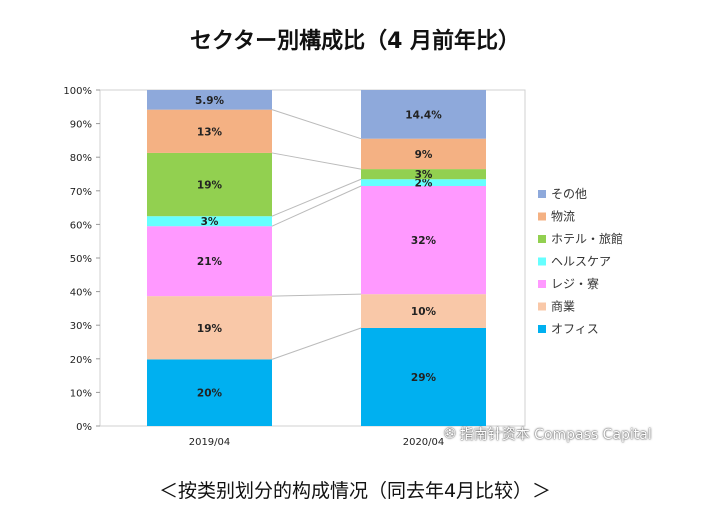  I want to click on legend-label: 物流, so click(563, 217).